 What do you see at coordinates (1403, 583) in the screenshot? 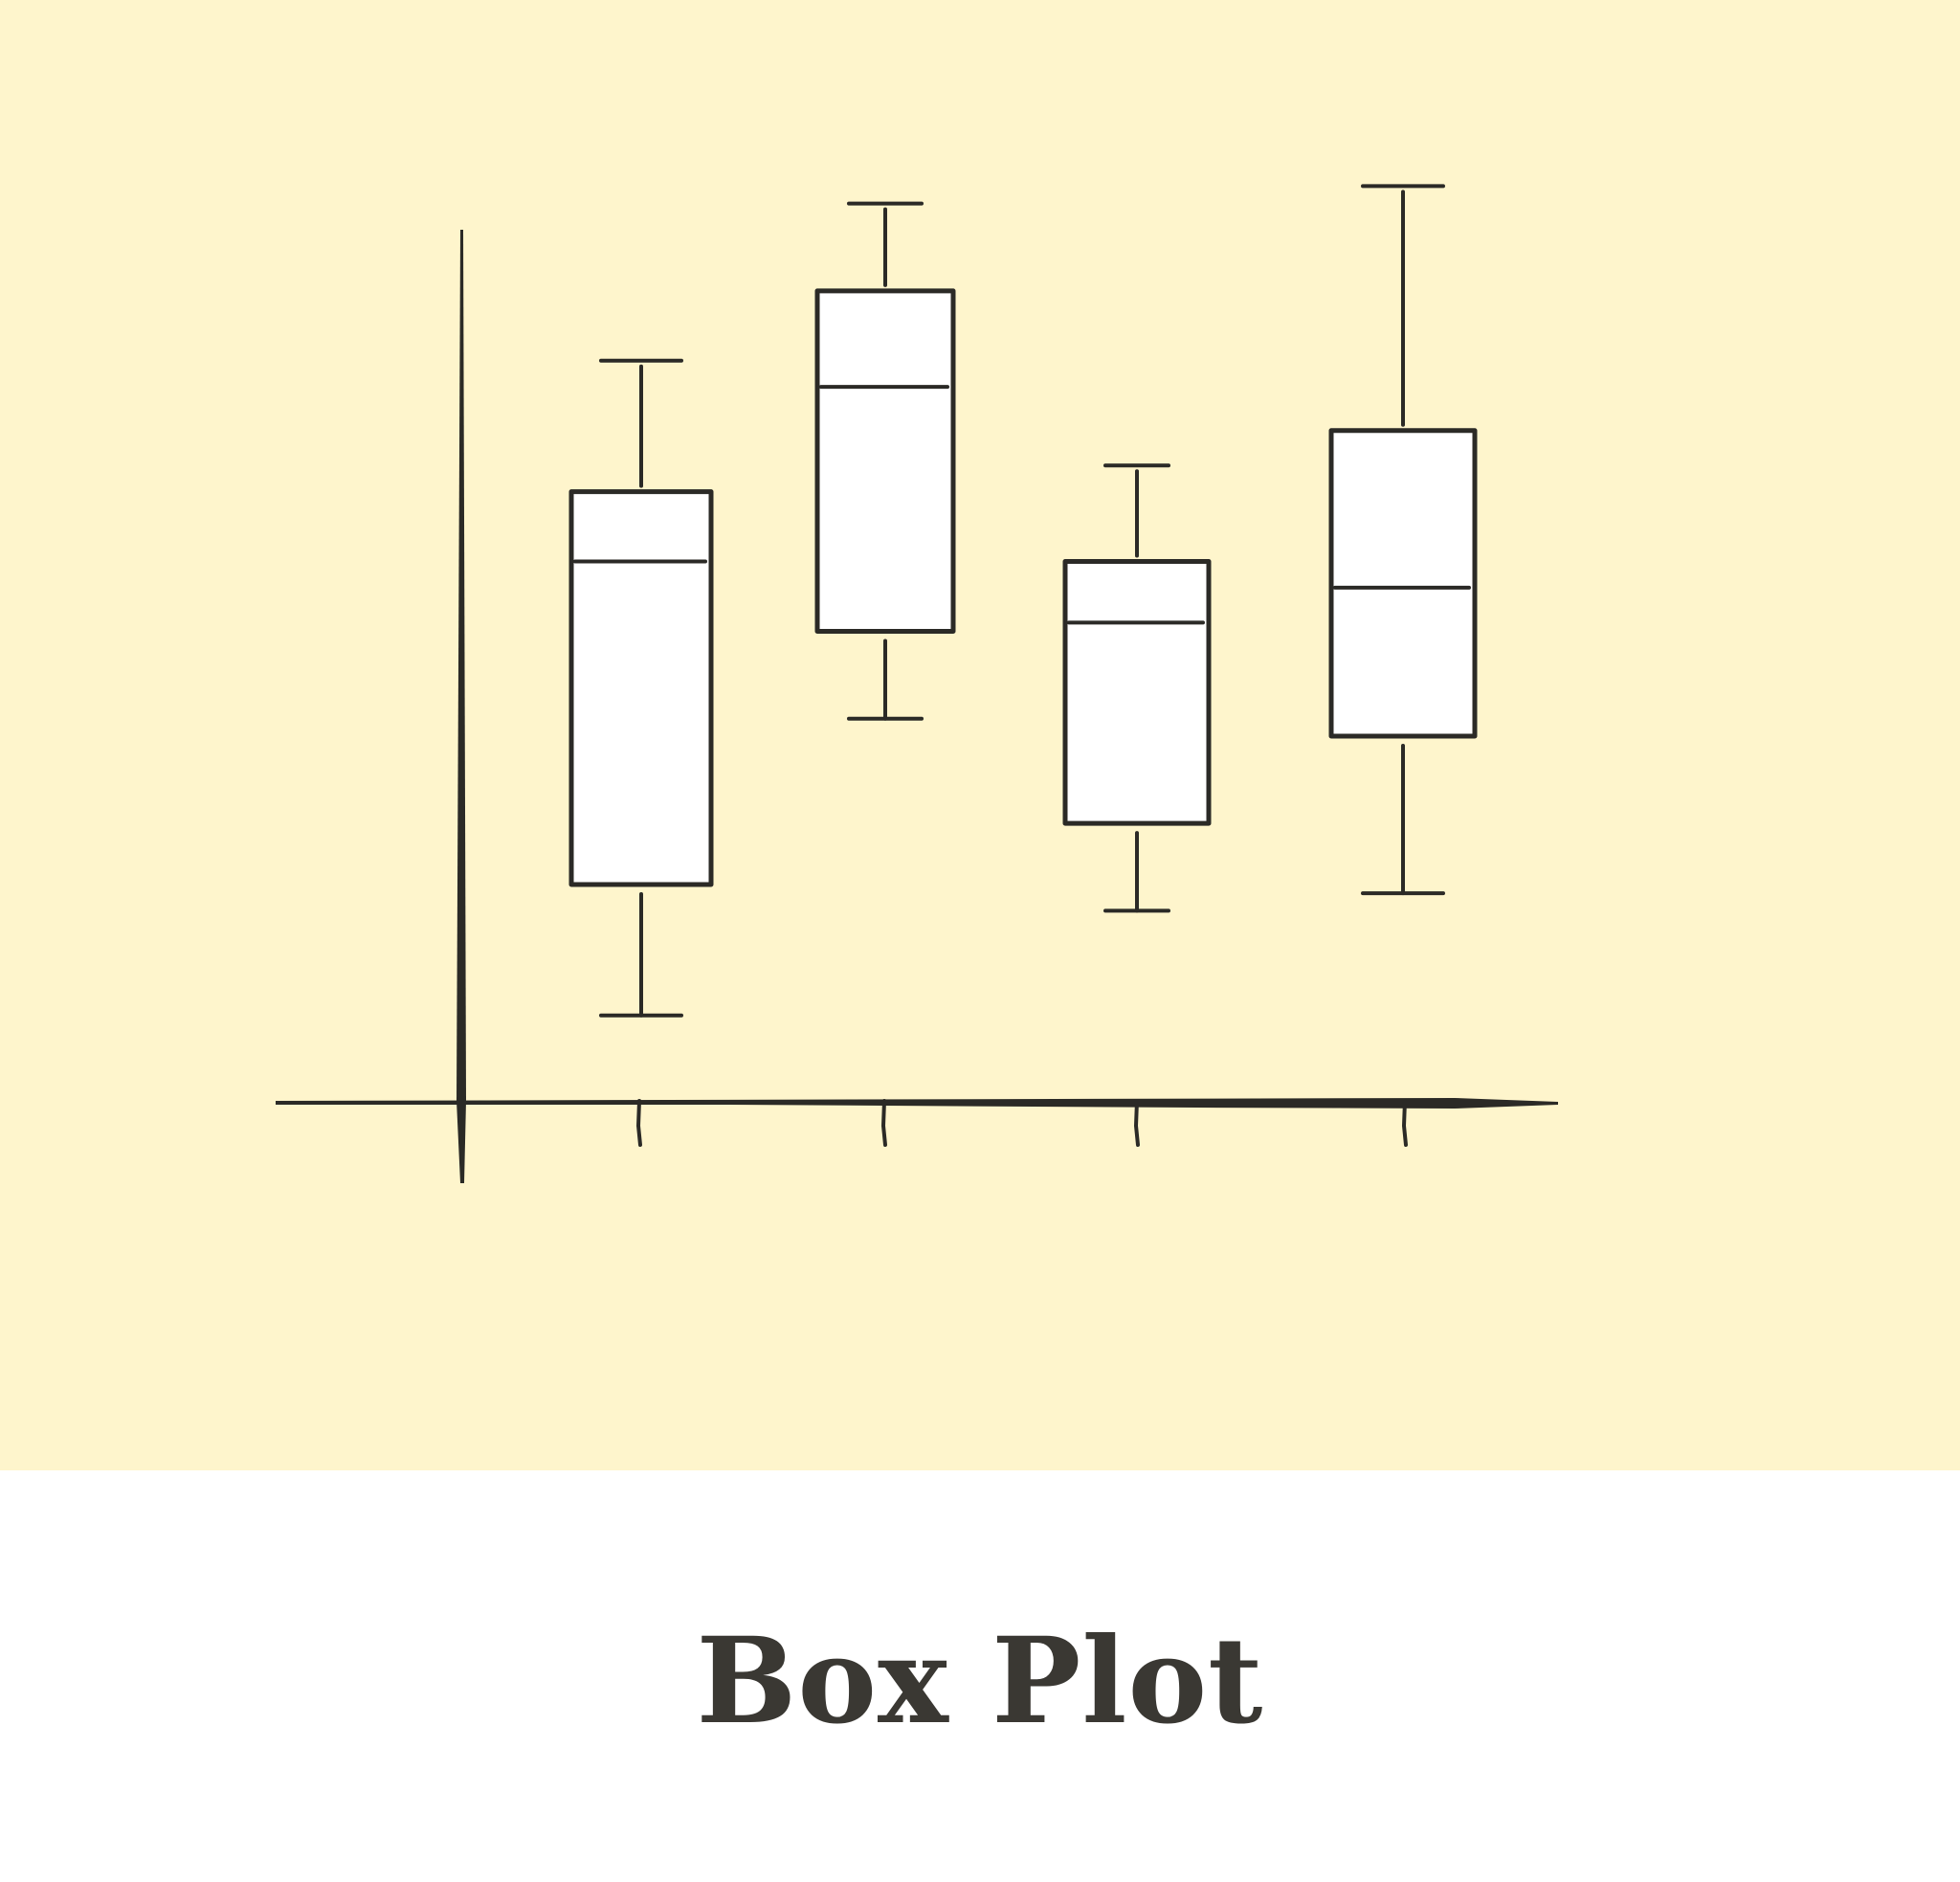
I see `box-4-iqr` at bounding box center [1403, 583].